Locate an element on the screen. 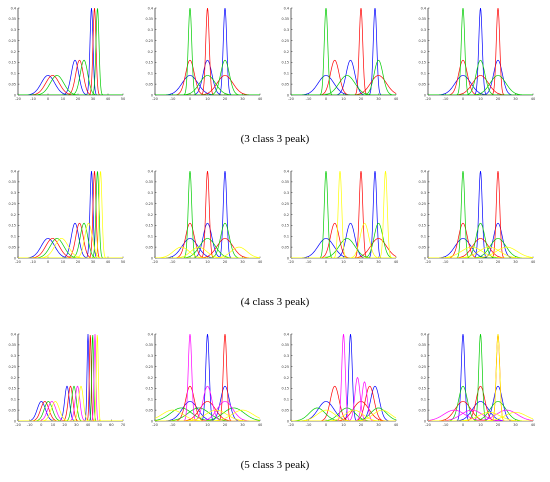 This screenshot has height=482, width=550. caption-3-class: (3 class 3 peak) is located at coordinates (275, 139).